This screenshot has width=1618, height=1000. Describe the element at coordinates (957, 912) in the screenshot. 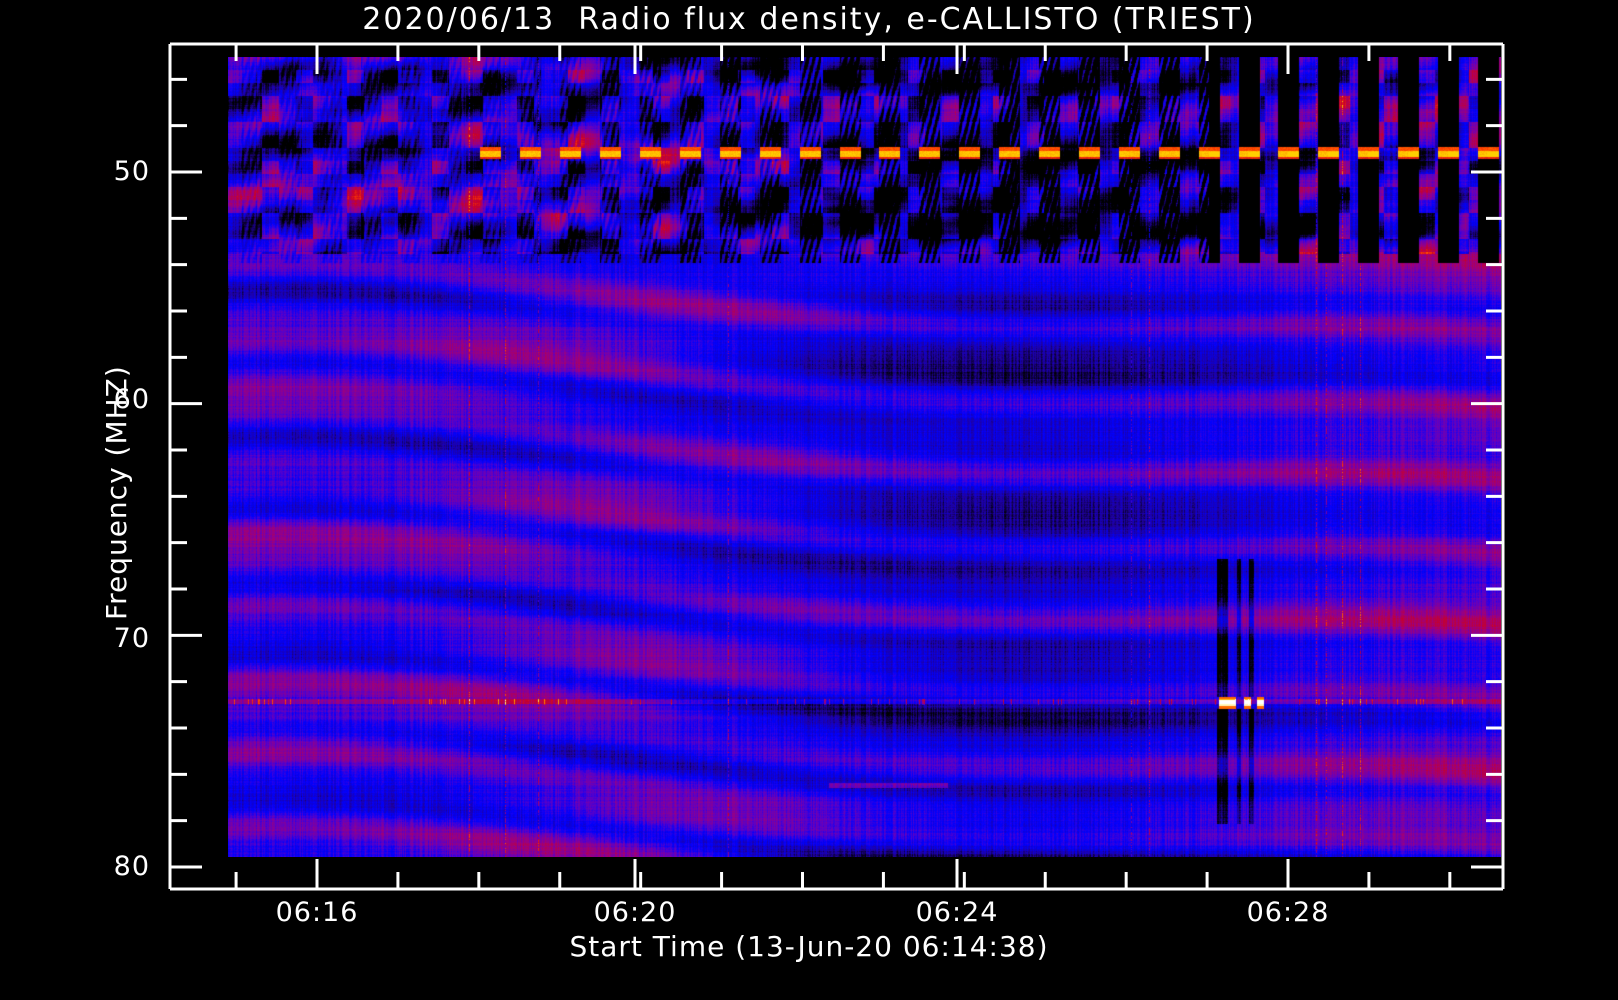

I see `x-tick-label-0624: 06:24` at that location.